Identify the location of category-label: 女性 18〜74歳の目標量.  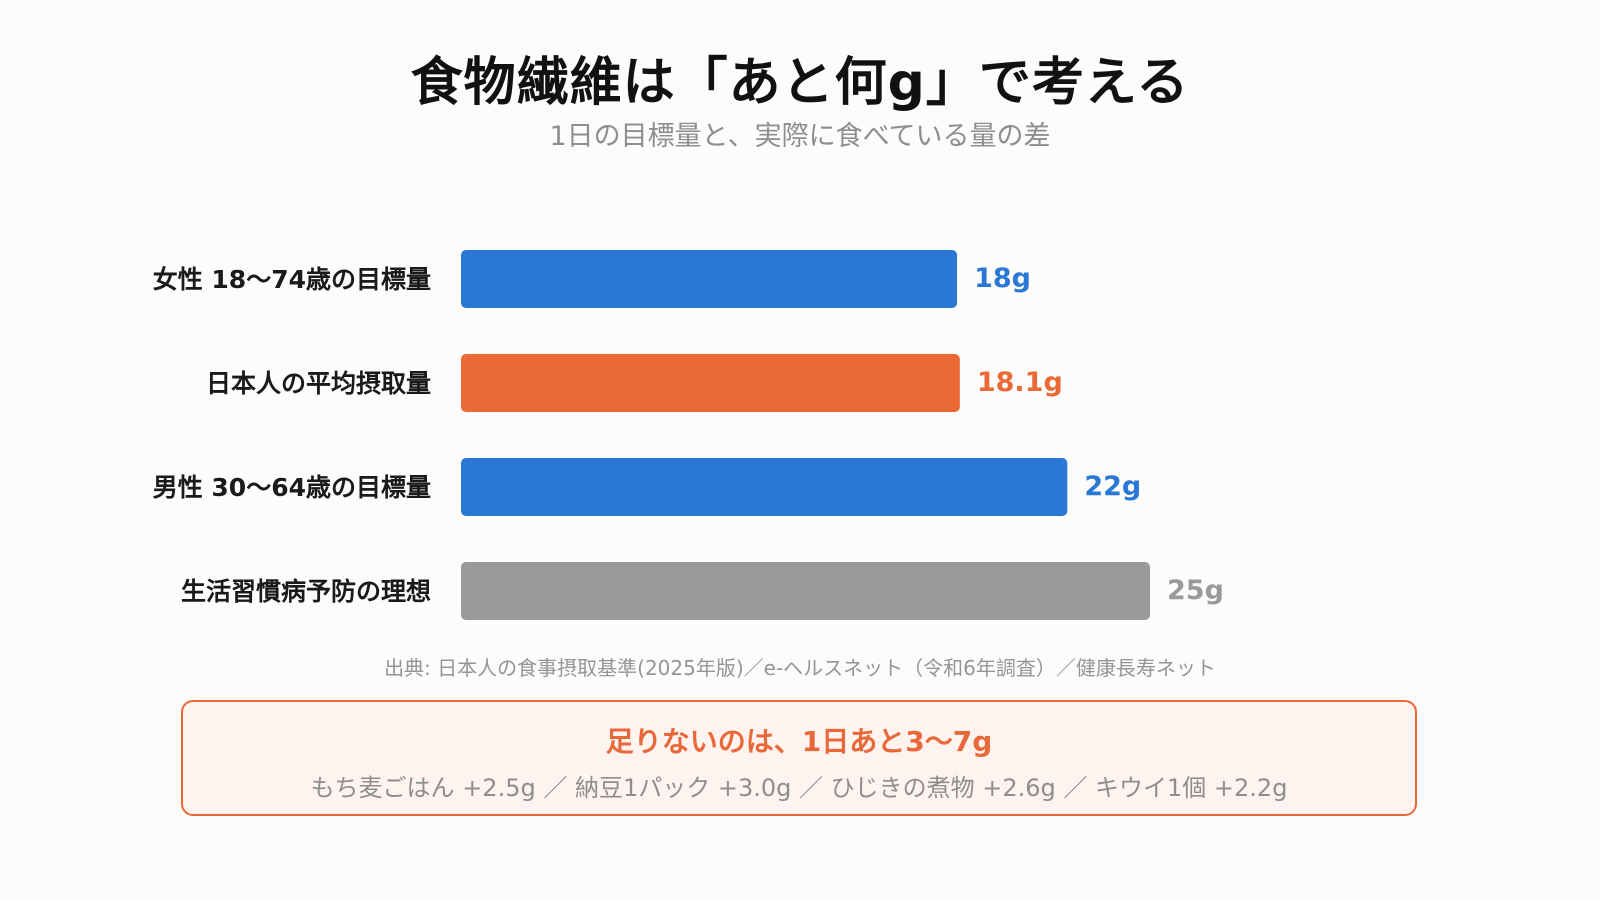
(292, 279).